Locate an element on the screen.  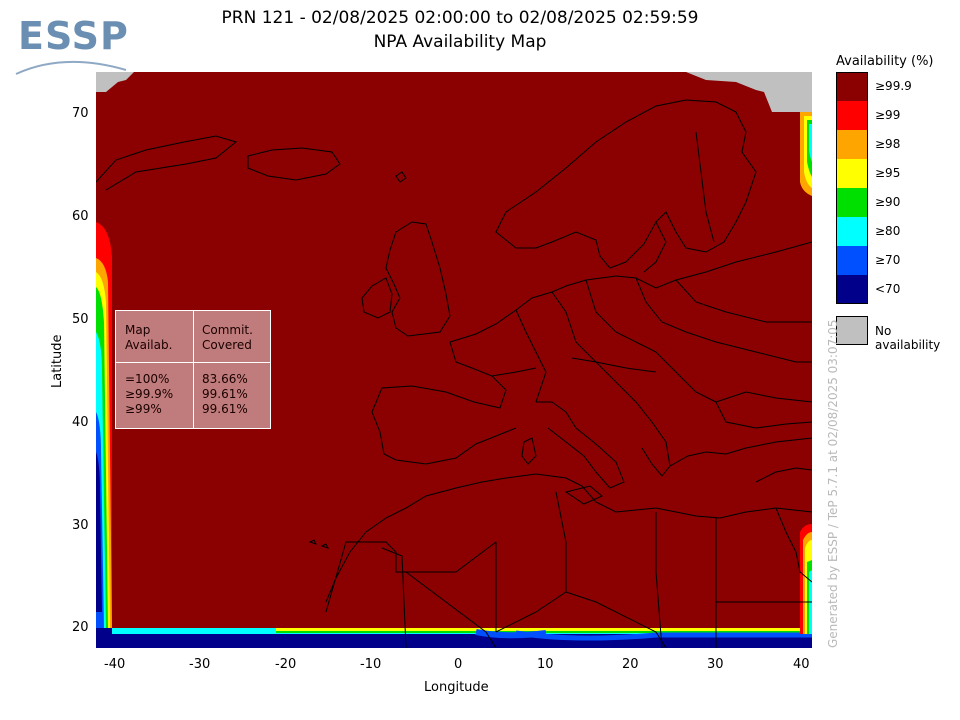
map-subtitle: NPA Availability Map is located at coordinates (460, 42).